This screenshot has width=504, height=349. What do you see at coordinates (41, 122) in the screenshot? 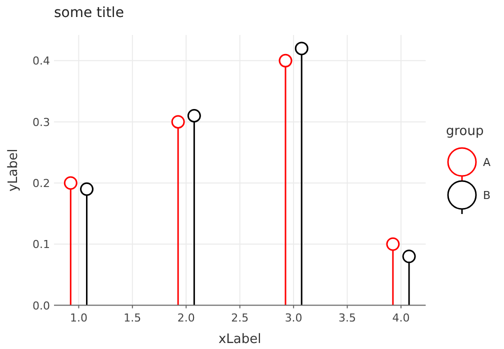
I see `y-tick-label: 0.3` at bounding box center [41, 122].